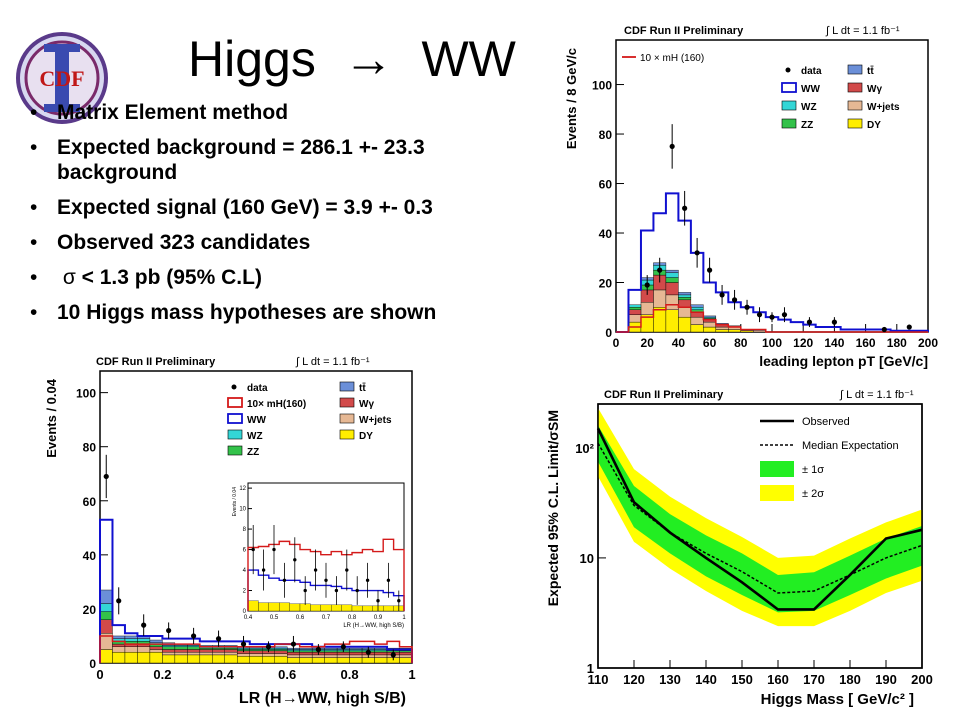  What do you see at coordinates (404, 618) in the screenshot?
I see `inset-x-tick-label: 1` at bounding box center [404, 618].